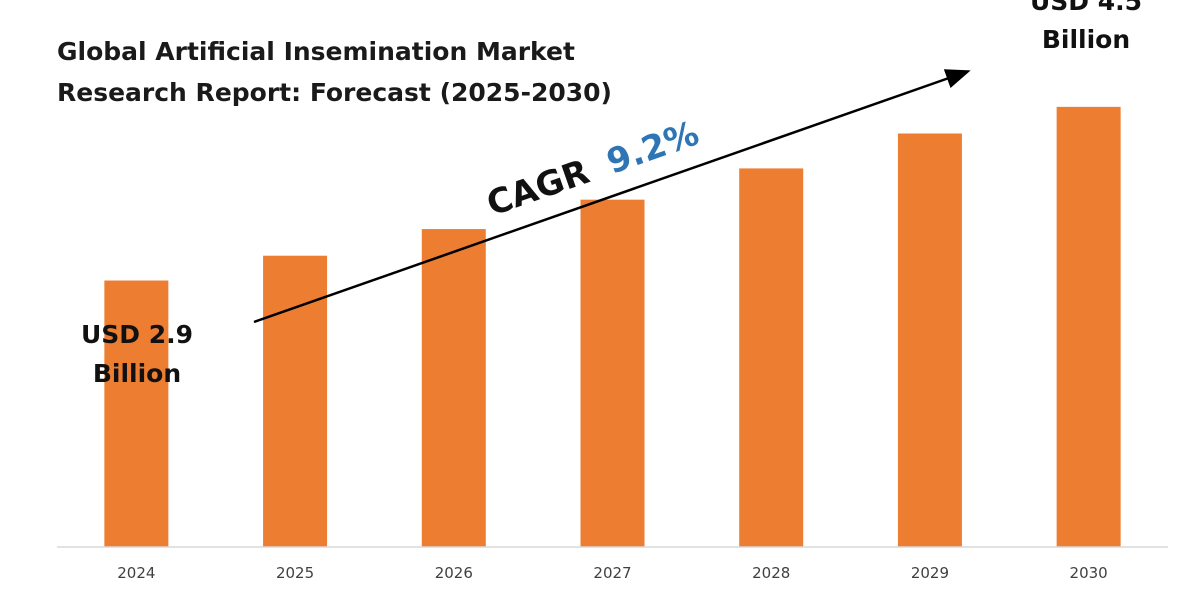 This screenshot has width=1200, height=600. I want to click on x-tick-label-2027: 2027, so click(612, 573).